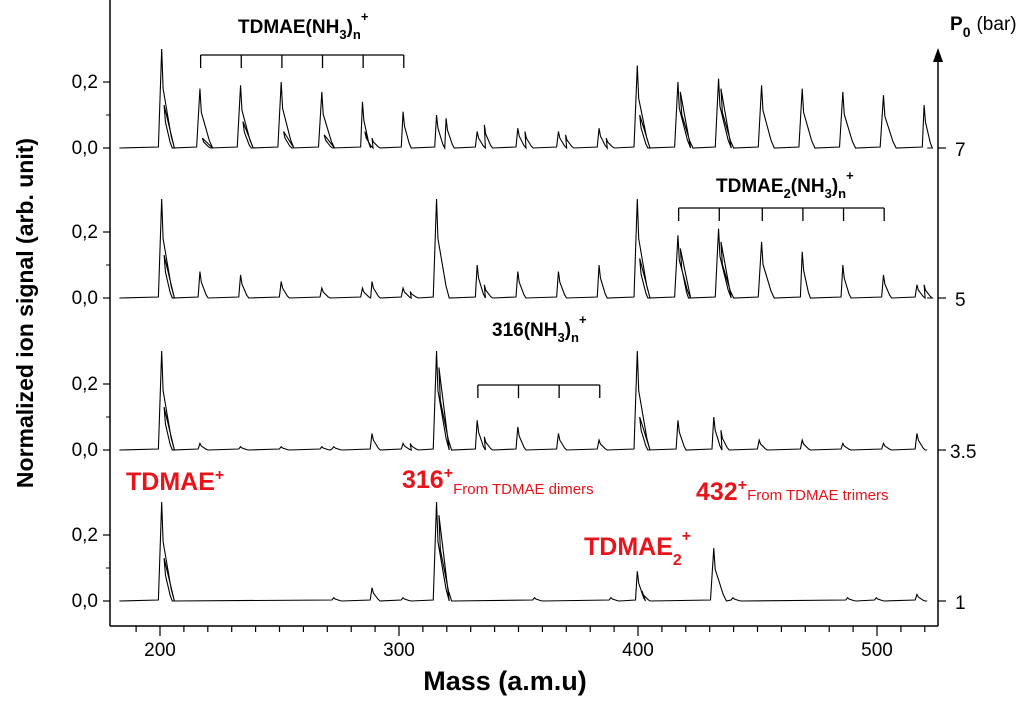 Image resolution: width=1027 pixels, height=702 pixels. I want to click on right-axis-title-main: P, so click(956, 24).